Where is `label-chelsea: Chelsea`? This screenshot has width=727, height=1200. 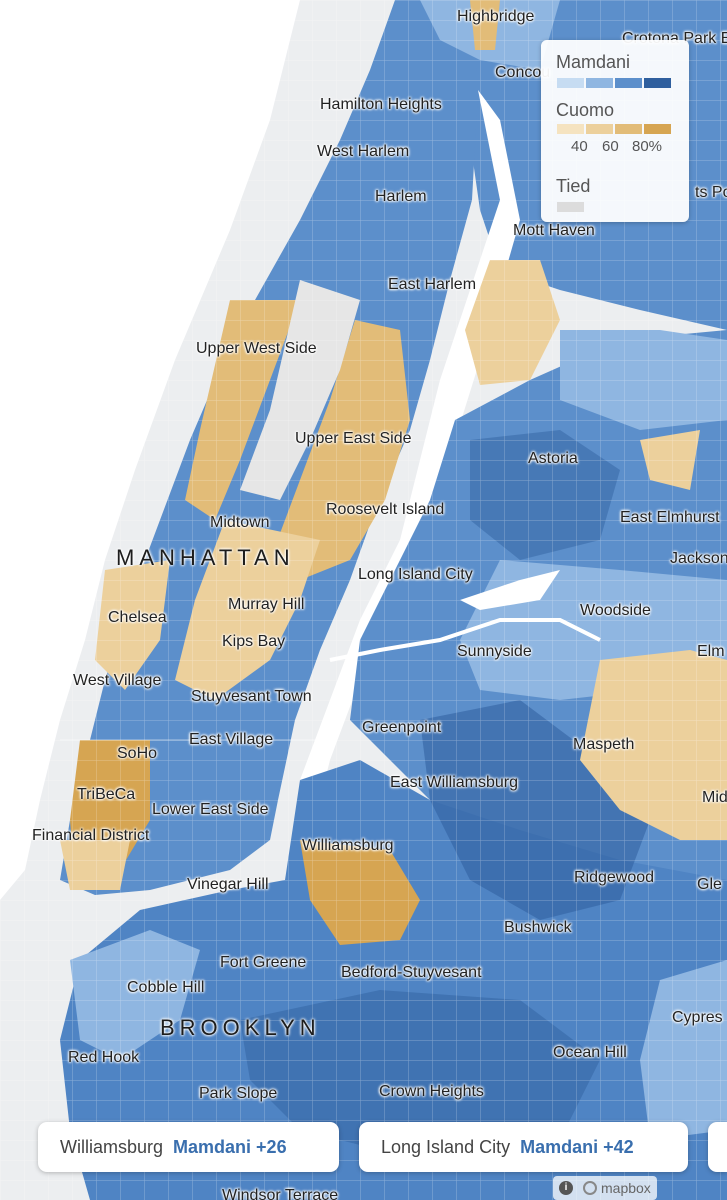
label-chelsea: Chelsea is located at coordinates (137, 617).